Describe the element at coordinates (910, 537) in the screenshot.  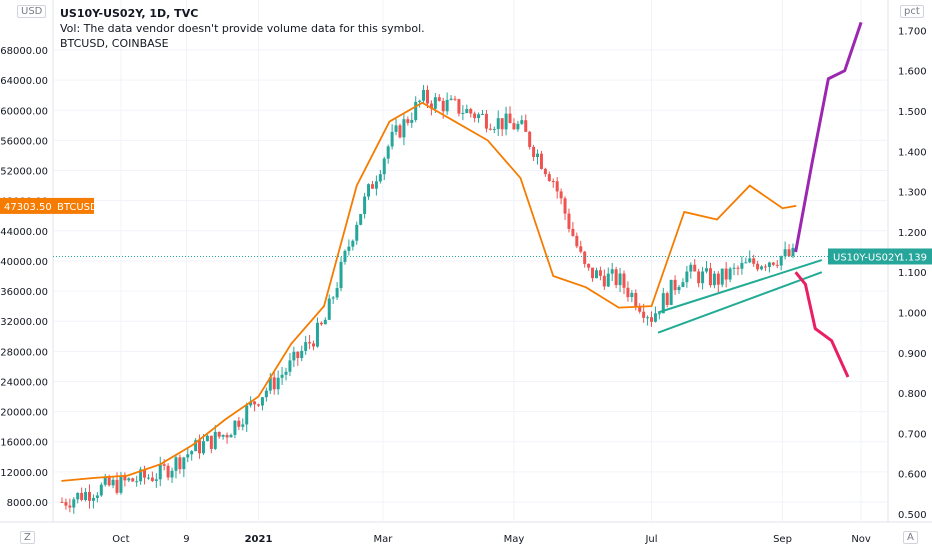
I see `auto-scale-button: A` at that location.